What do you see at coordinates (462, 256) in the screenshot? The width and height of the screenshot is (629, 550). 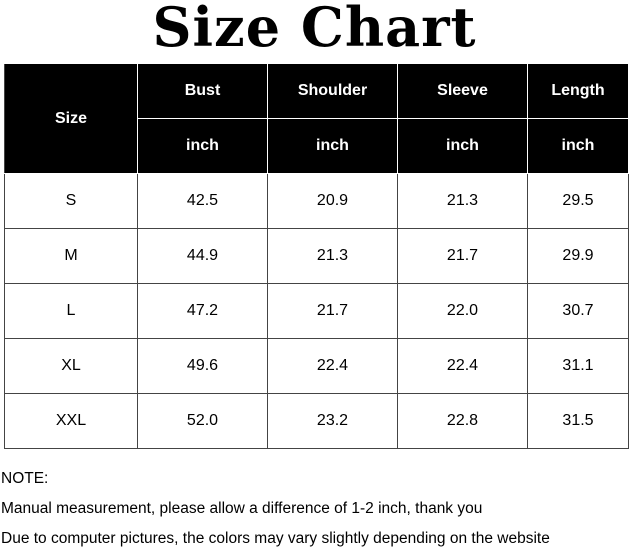 I see `sleeve-cell: 21.7` at bounding box center [462, 256].